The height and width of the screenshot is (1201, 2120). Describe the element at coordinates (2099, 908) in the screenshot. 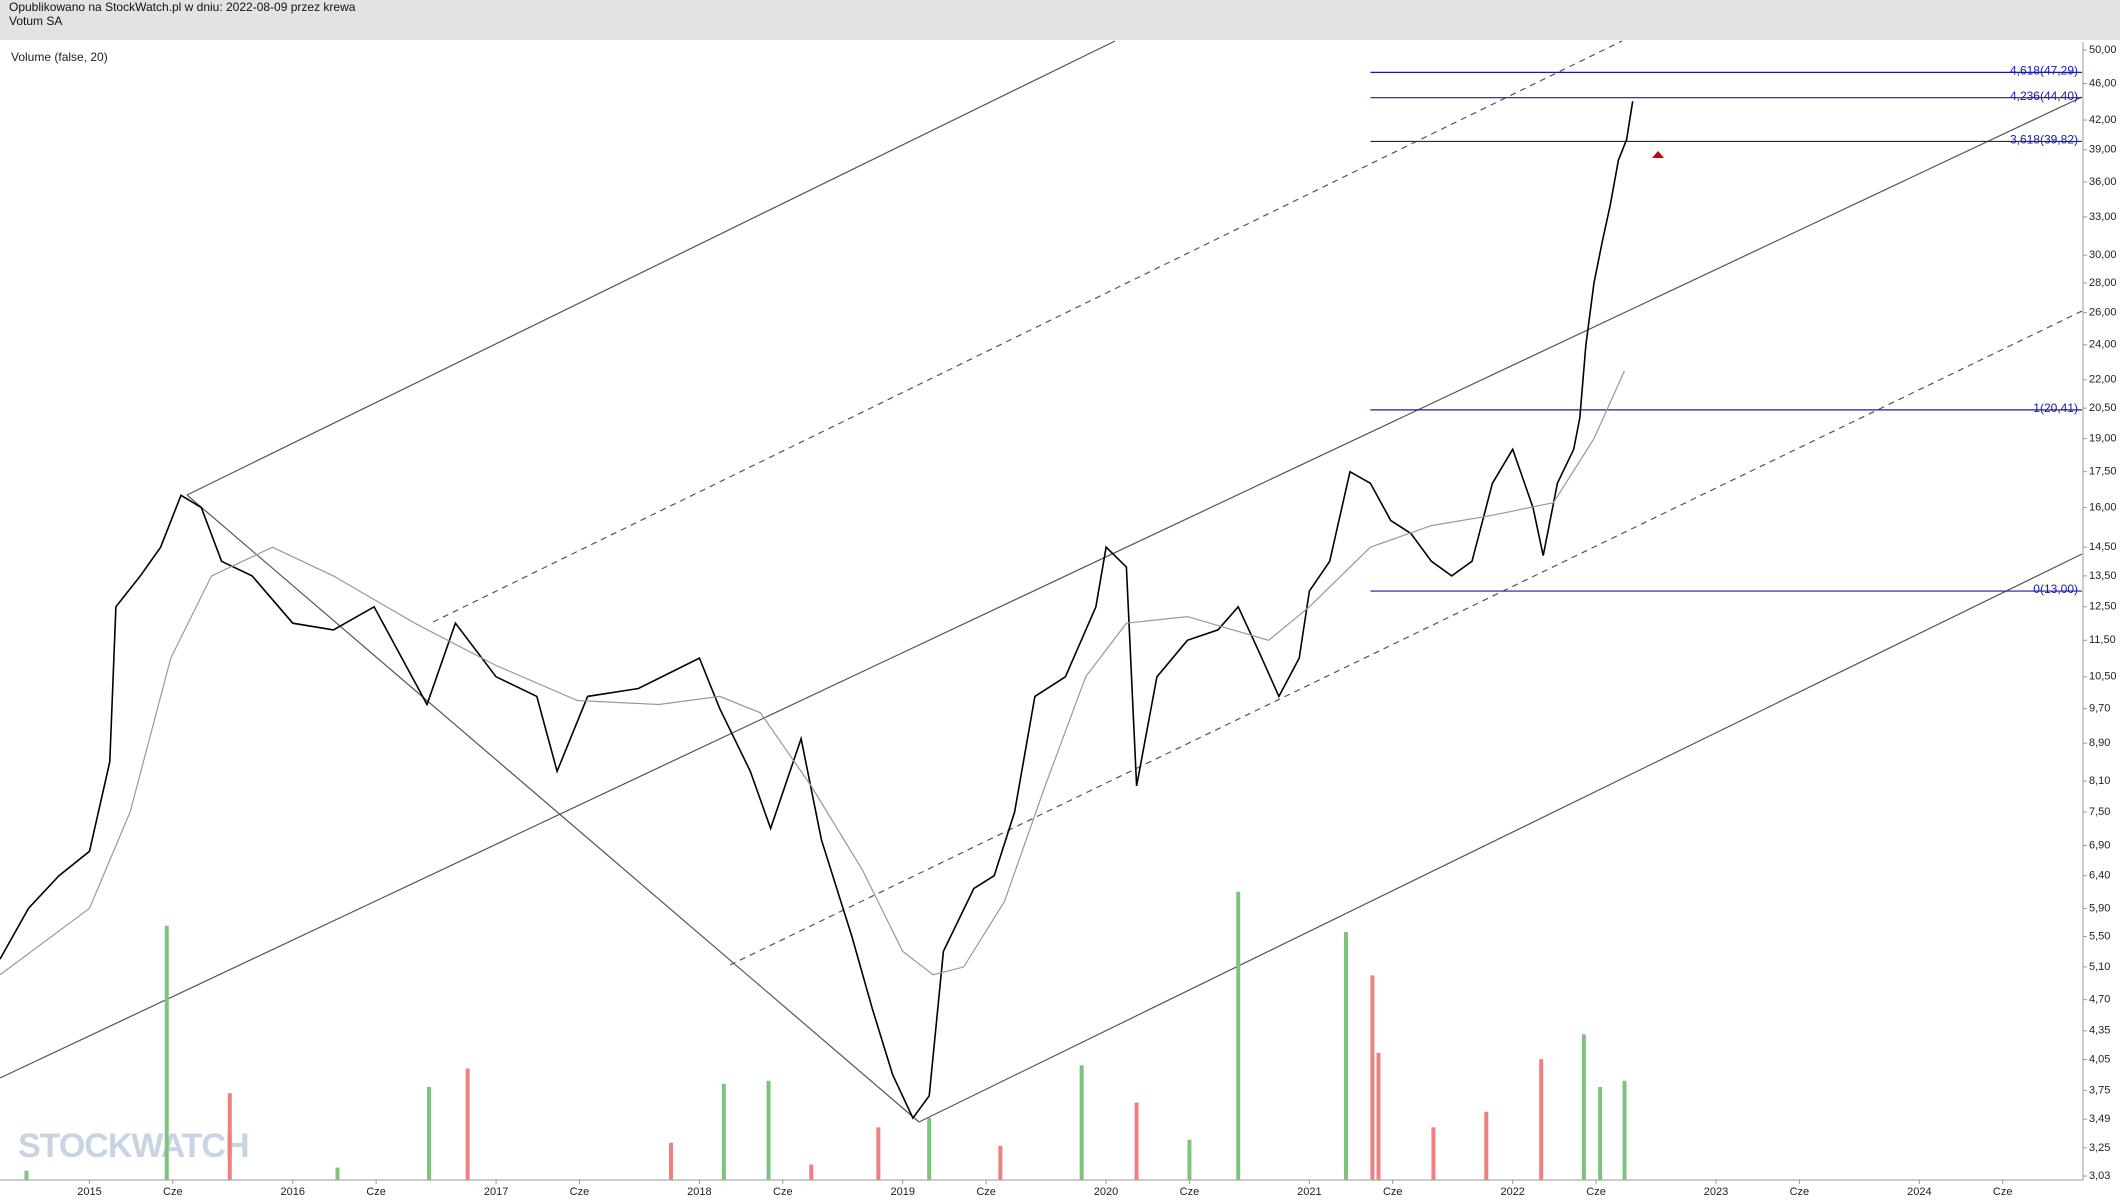

I see `y-tick-label: 5,90` at that location.